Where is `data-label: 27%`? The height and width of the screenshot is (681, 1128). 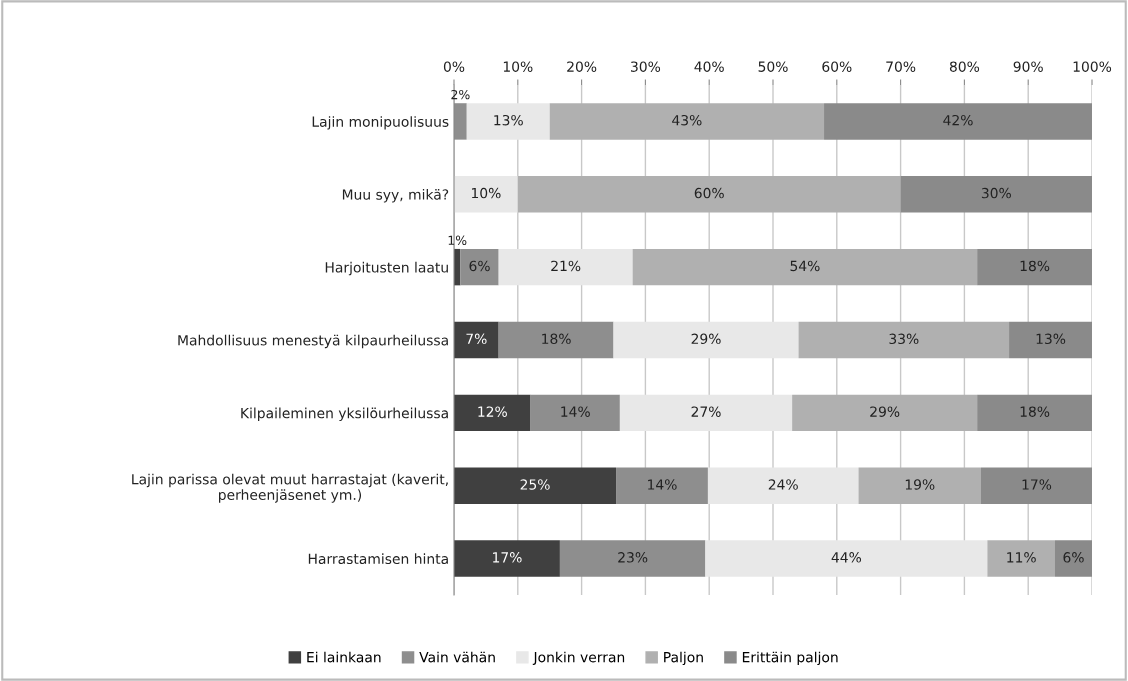 data-label: 27% is located at coordinates (706, 411).